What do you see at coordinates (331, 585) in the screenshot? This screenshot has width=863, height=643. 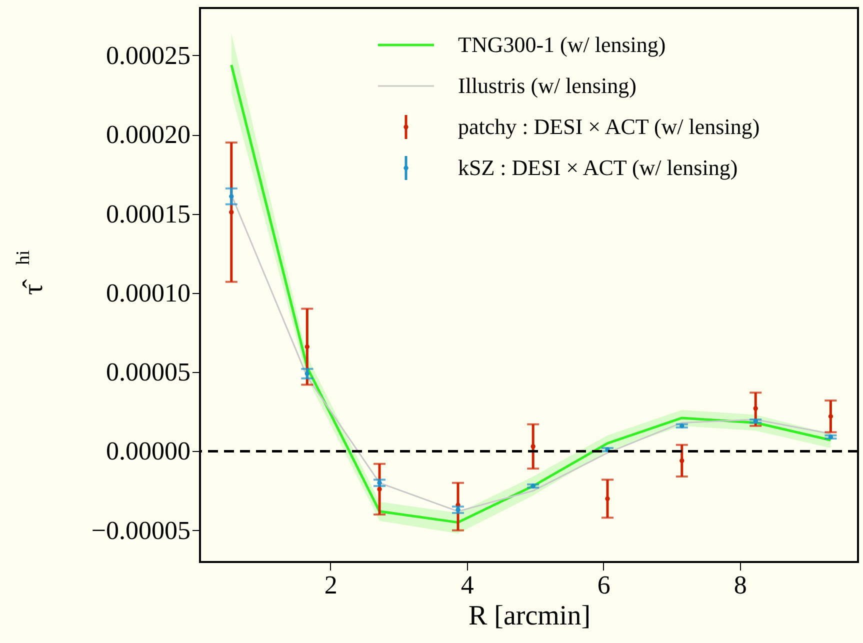 I see `x-tick-label: 2` at bounding box center [331, 585].